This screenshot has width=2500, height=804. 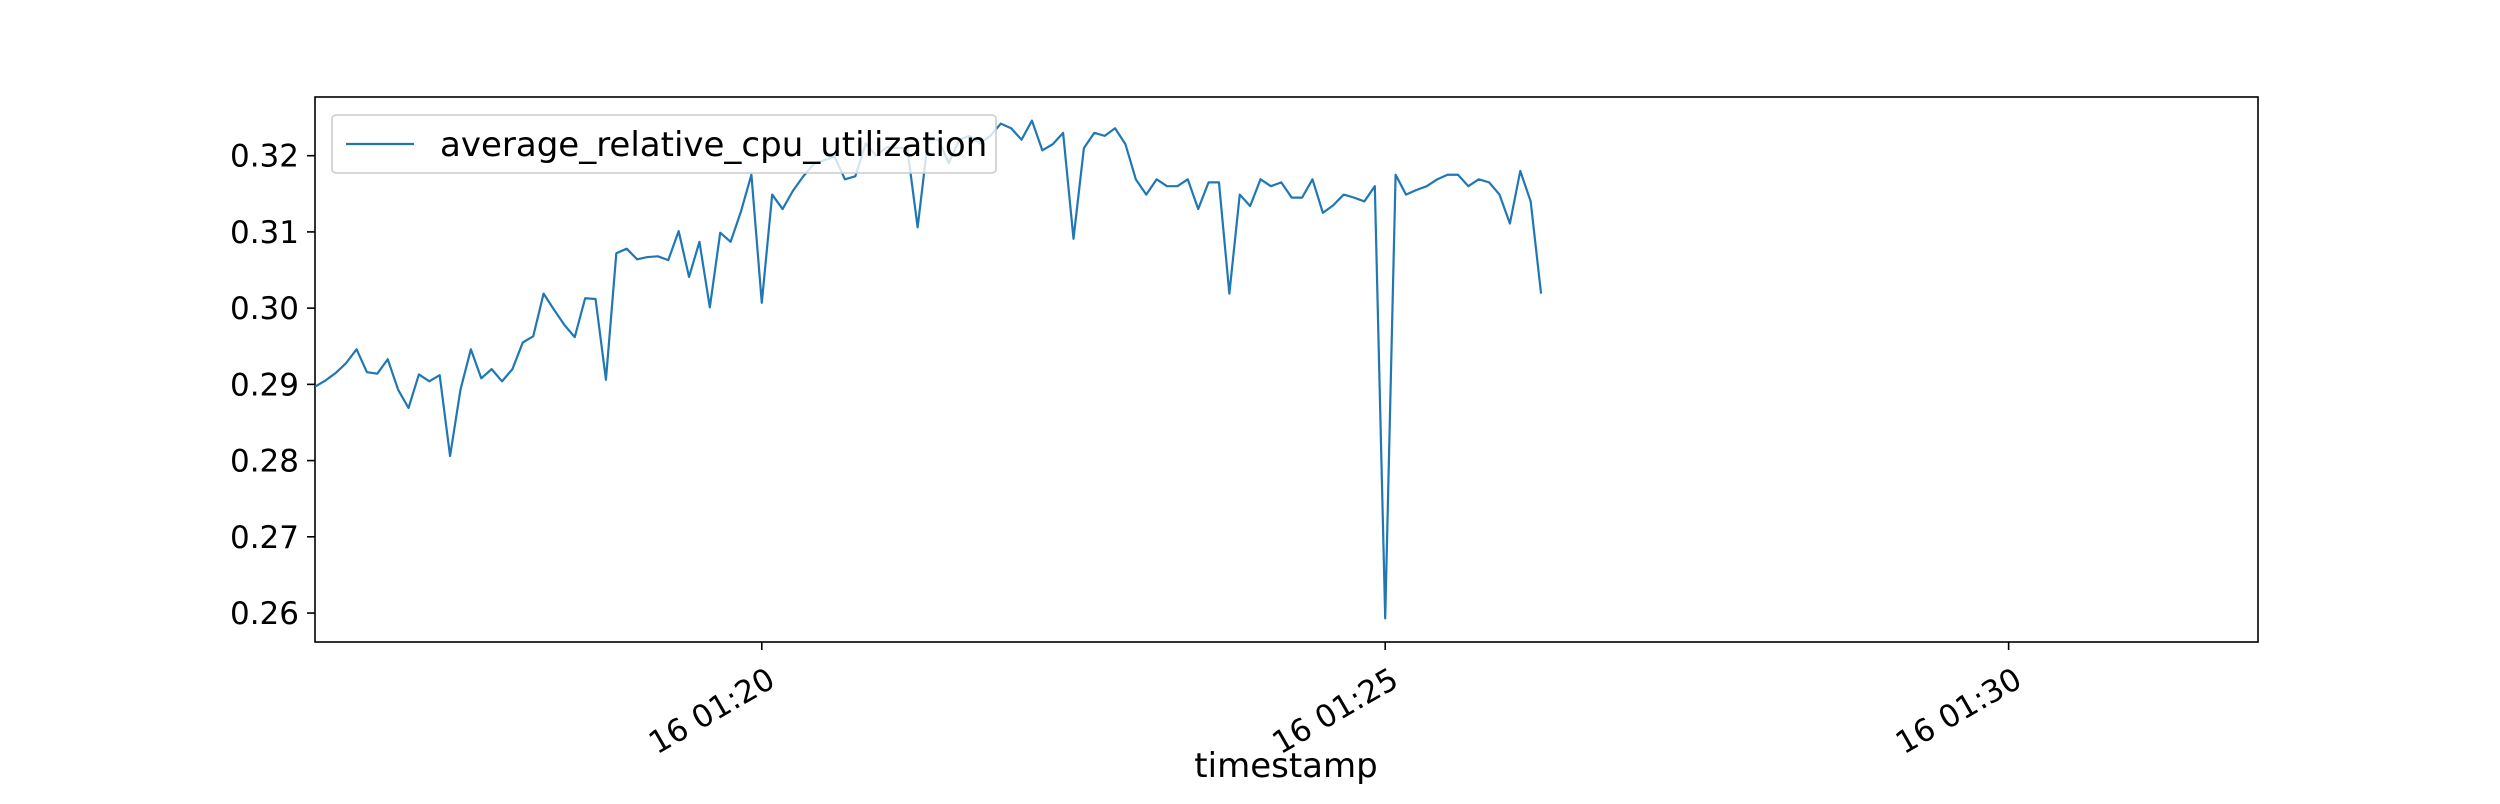 I want to click on y-tick-label: 0.29, so click(x=264, y=385).